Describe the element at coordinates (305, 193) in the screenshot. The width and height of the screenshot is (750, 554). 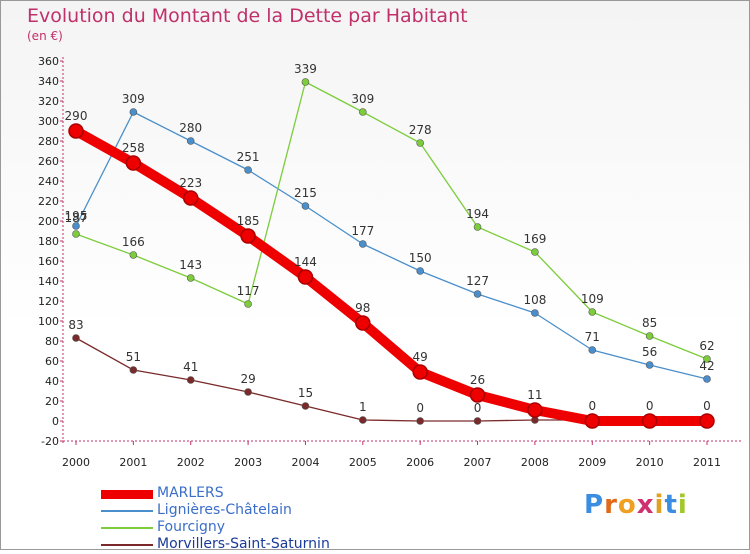
I see `data-label: 215` at that location.